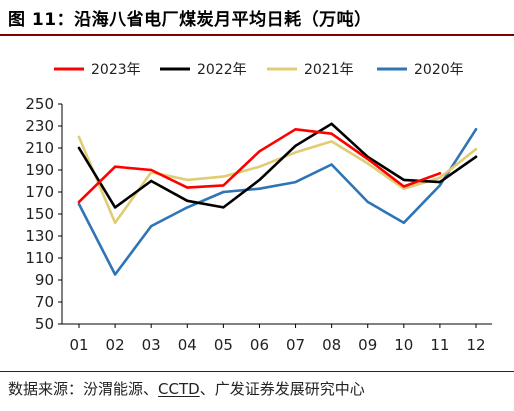  Describe the element at coordinates (39, 214) in the screenshot. I see `y-tick-label: 150` at that location.